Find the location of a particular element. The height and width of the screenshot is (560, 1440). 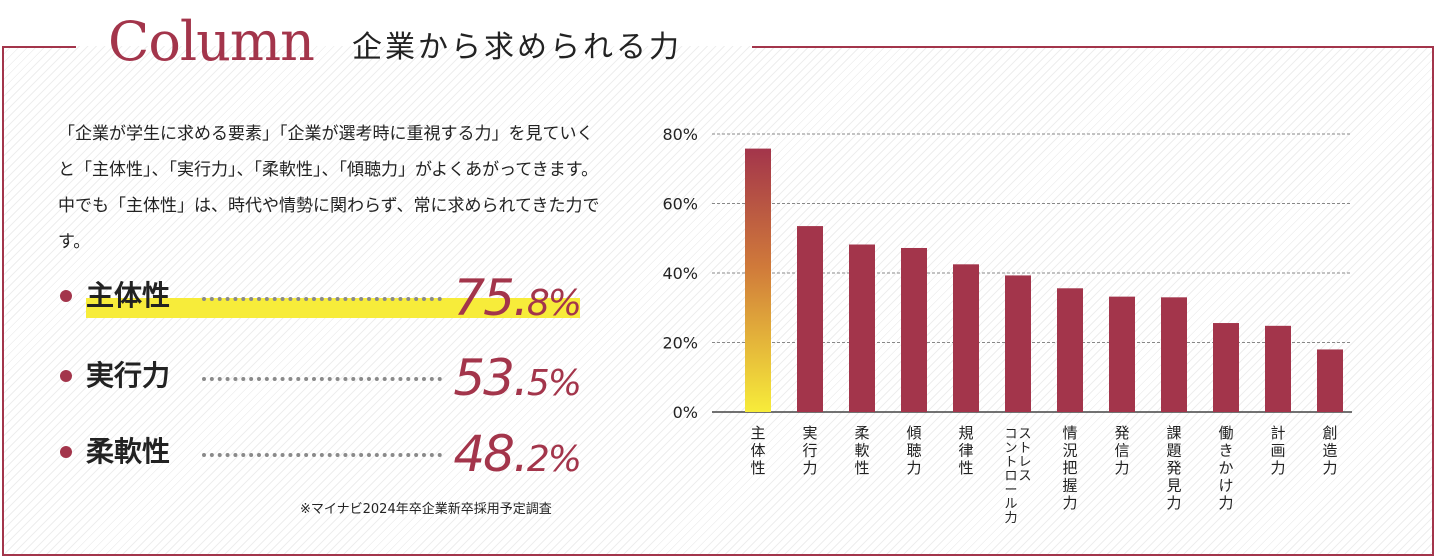

x-tick-label: 傾聴力 is located at coordinates (913, 450).